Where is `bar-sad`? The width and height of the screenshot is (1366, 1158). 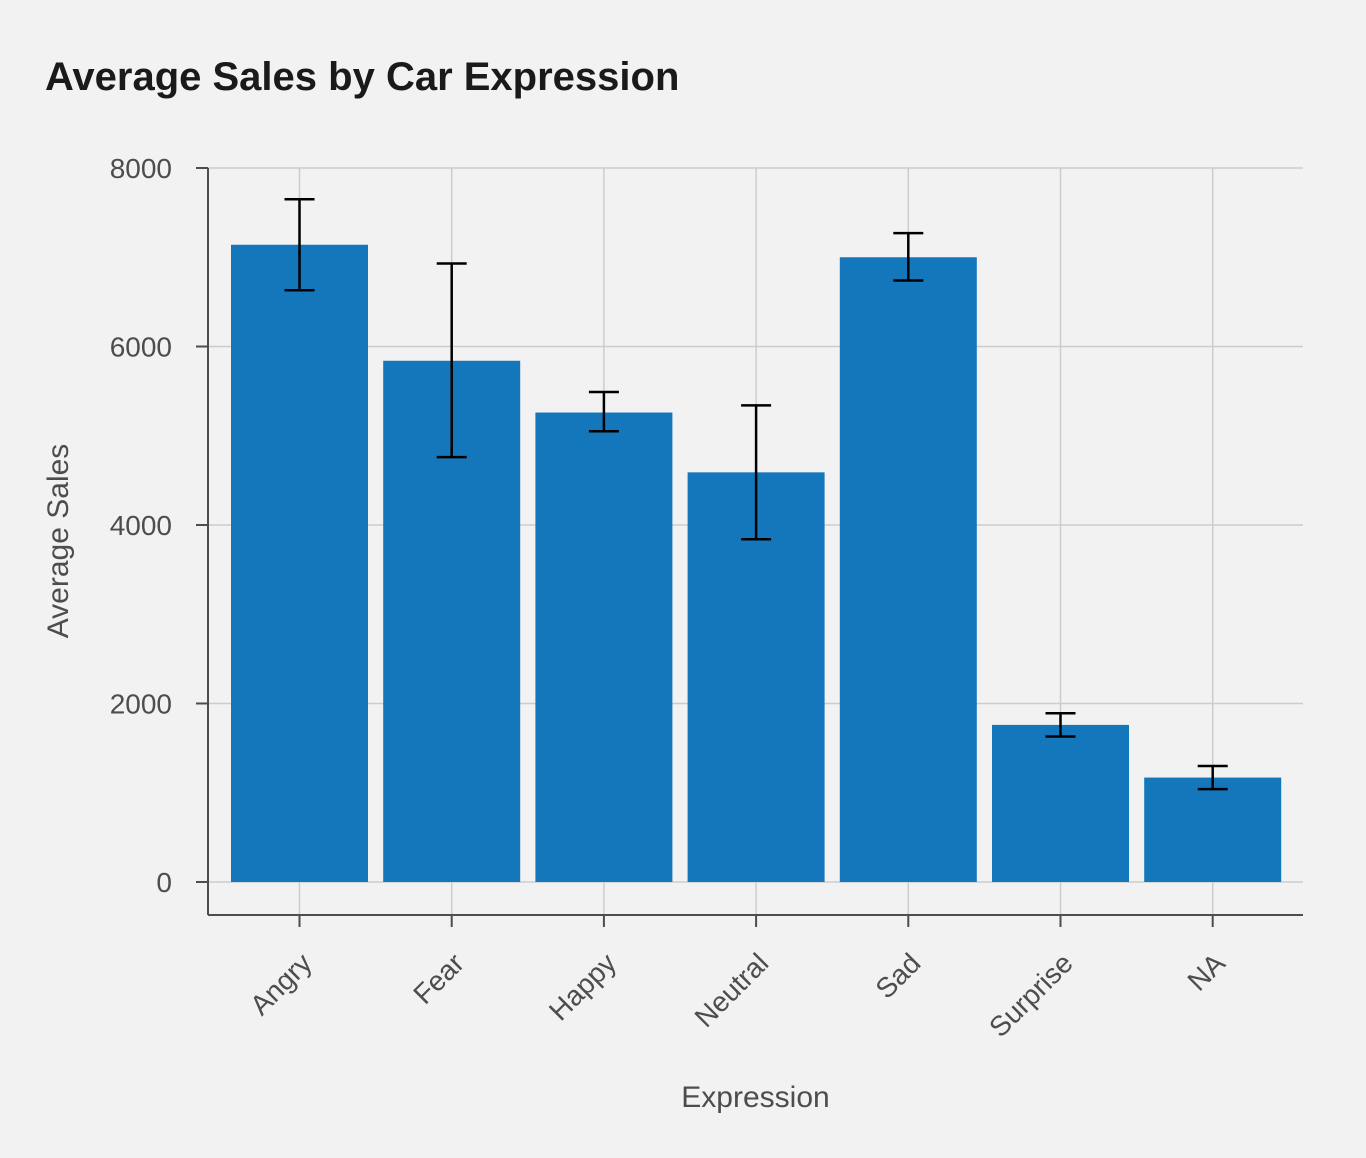
bar-sad is located at coordinates (908, 569).